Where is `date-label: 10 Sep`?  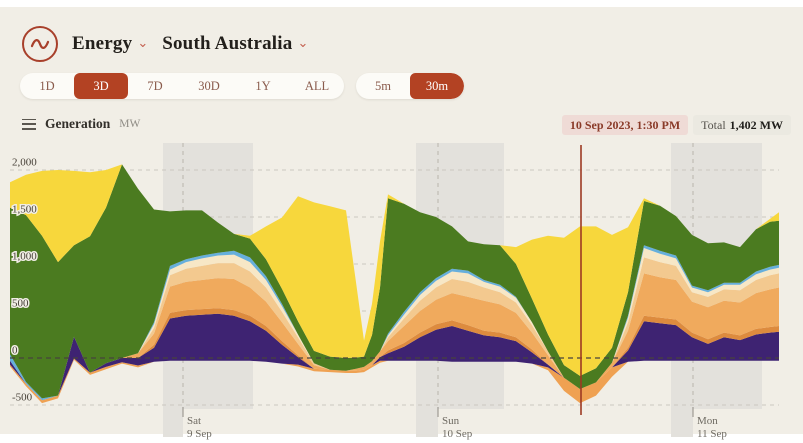 date-label: 10 Sep is located at coordinates (457, 434).